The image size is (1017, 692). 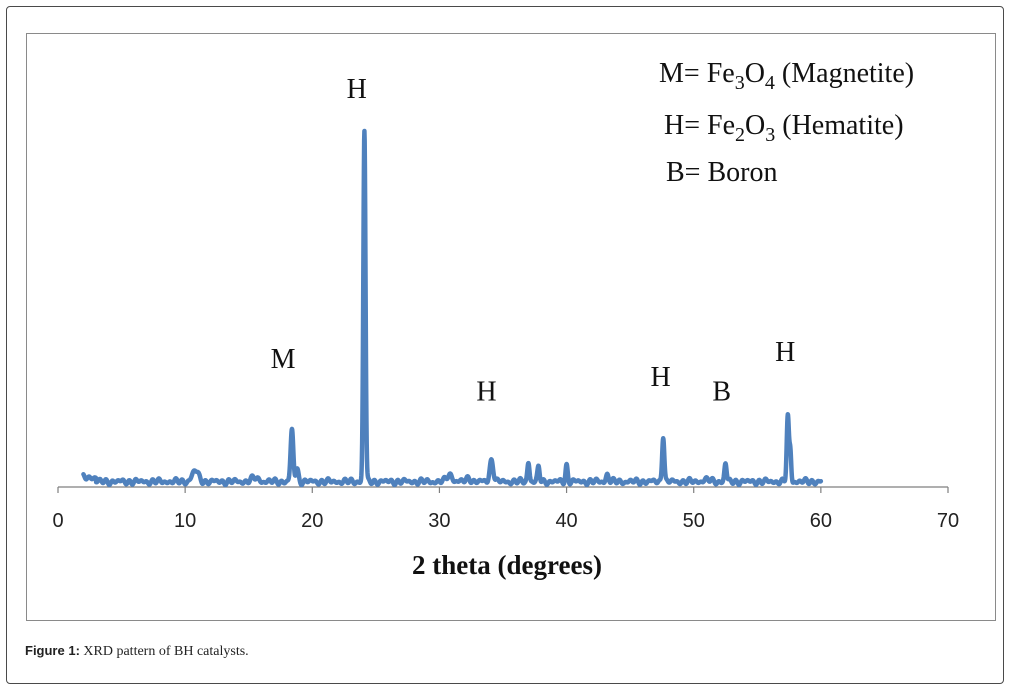 What do you see at coordinates (839, 125) in the screenshot?
I see `legend-formula-part: (Hematite)` at bounding box center [839, 125].